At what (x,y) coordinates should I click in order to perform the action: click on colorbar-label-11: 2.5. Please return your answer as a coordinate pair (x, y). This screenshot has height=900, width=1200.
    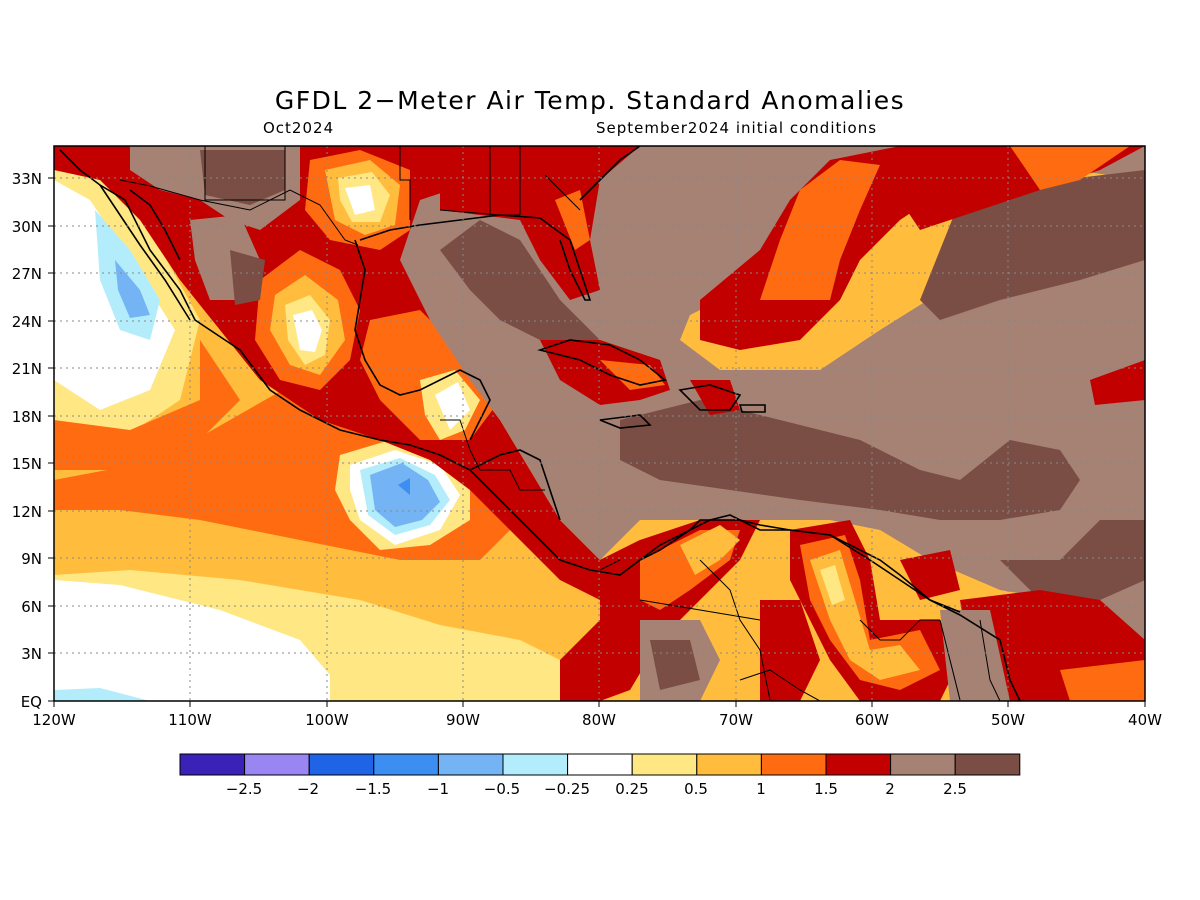
    Looking at the image, I should click on (955, 789).